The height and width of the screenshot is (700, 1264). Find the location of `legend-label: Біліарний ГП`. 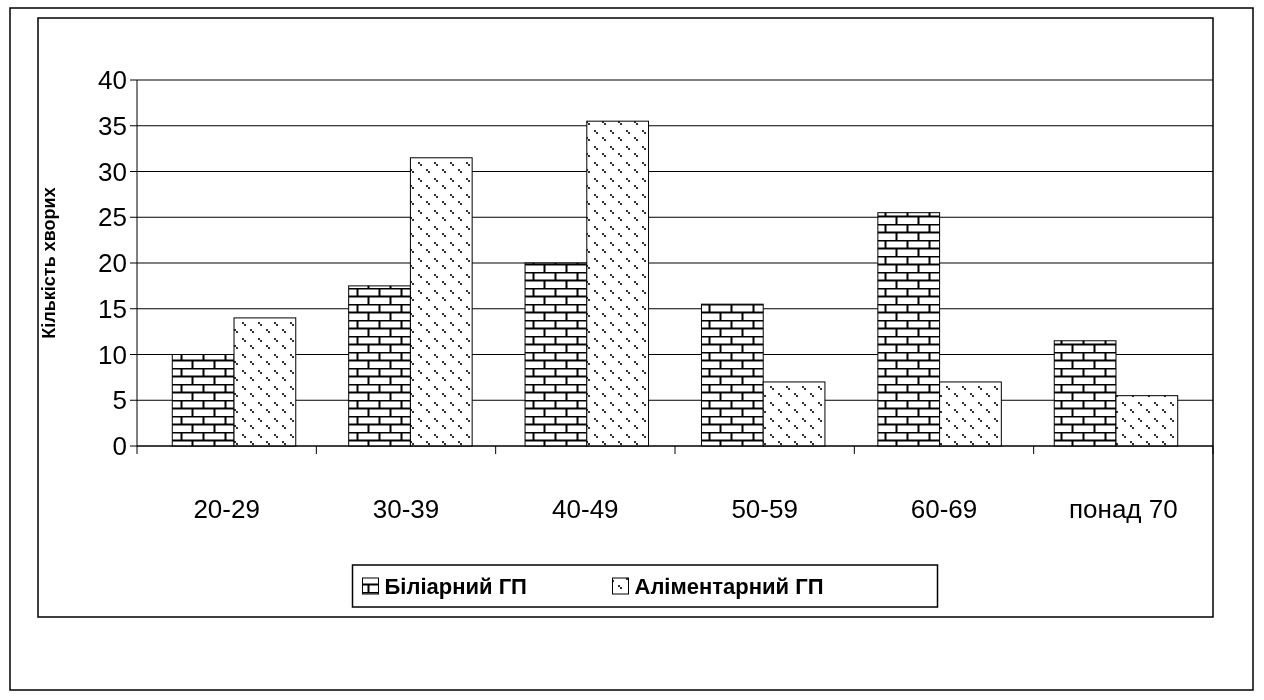

legend-label: Біліарний ГП is located at coordinates (455, 586).